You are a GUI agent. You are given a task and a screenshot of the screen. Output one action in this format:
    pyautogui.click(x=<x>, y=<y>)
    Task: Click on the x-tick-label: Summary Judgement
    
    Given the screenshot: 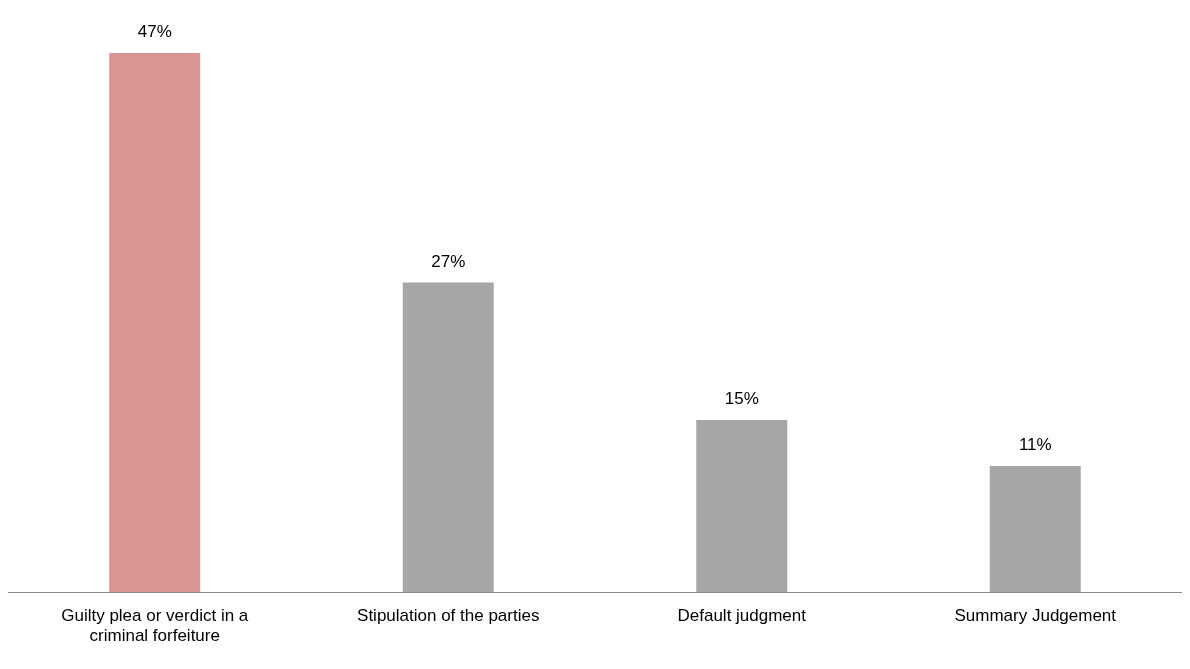 What is the action you would take?
    pyautogui.click(x=1035, y=616)
    